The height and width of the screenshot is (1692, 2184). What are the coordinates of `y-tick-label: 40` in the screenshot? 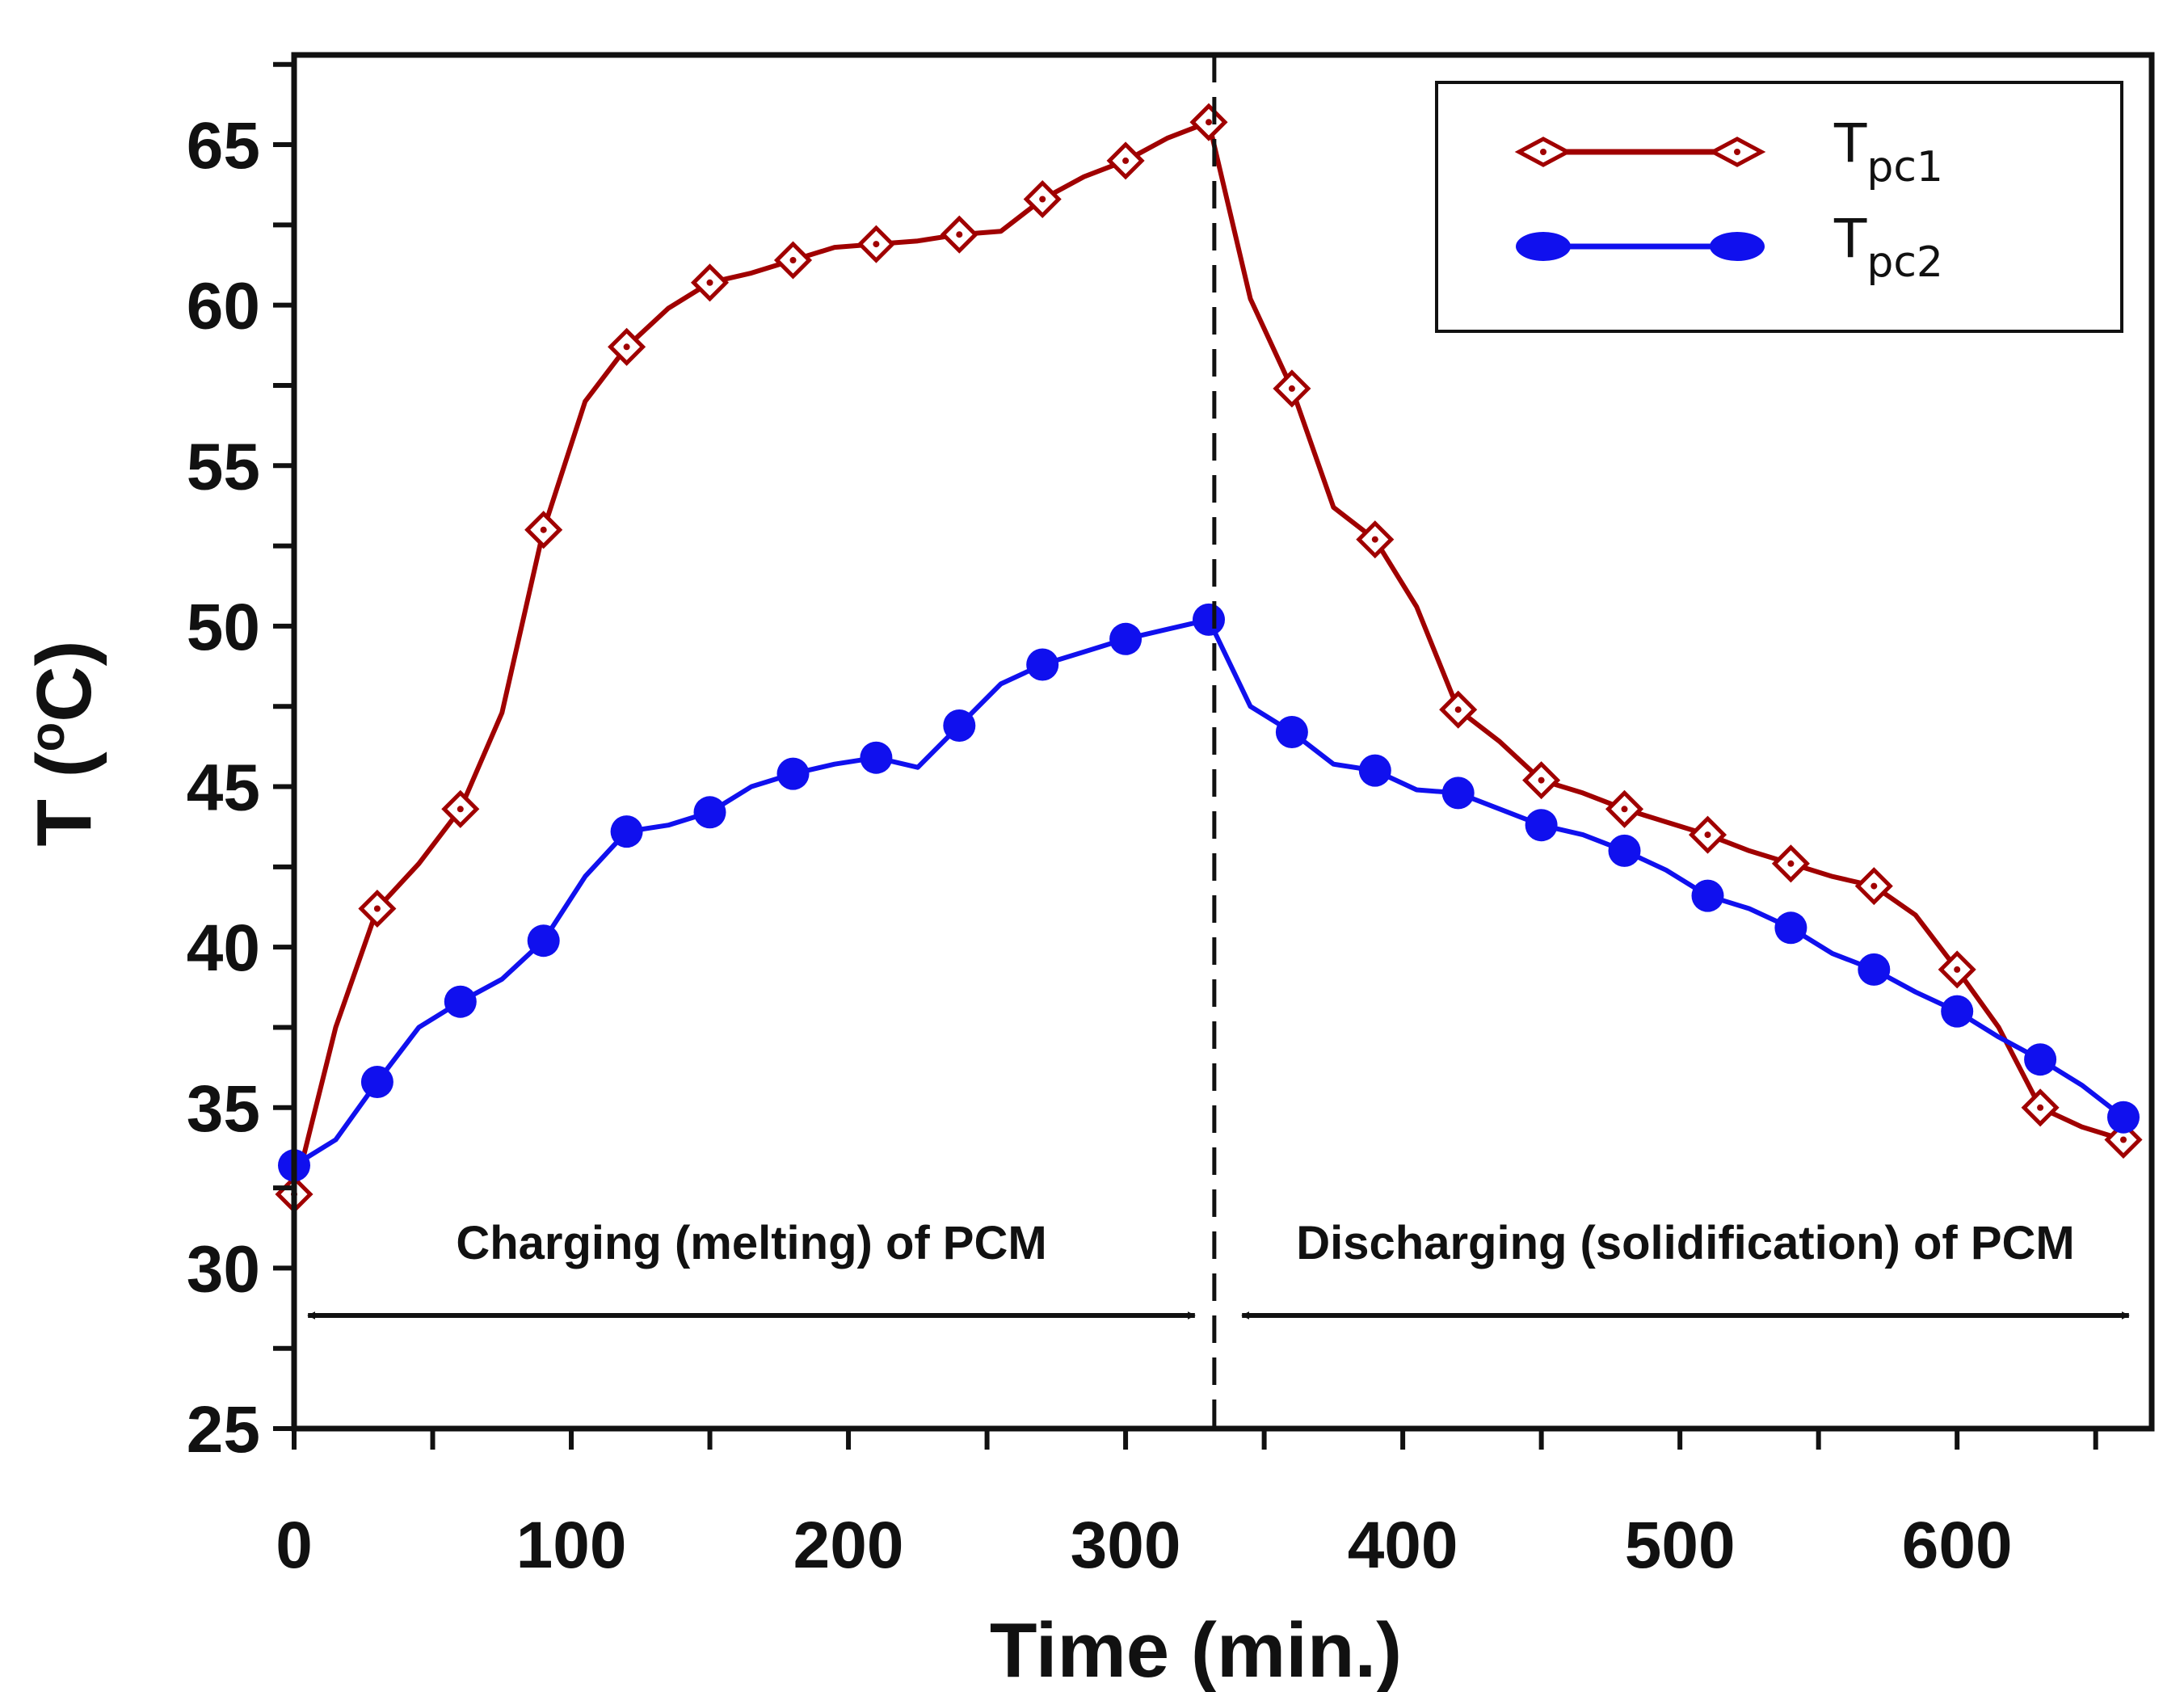 It's located at (224, 948).